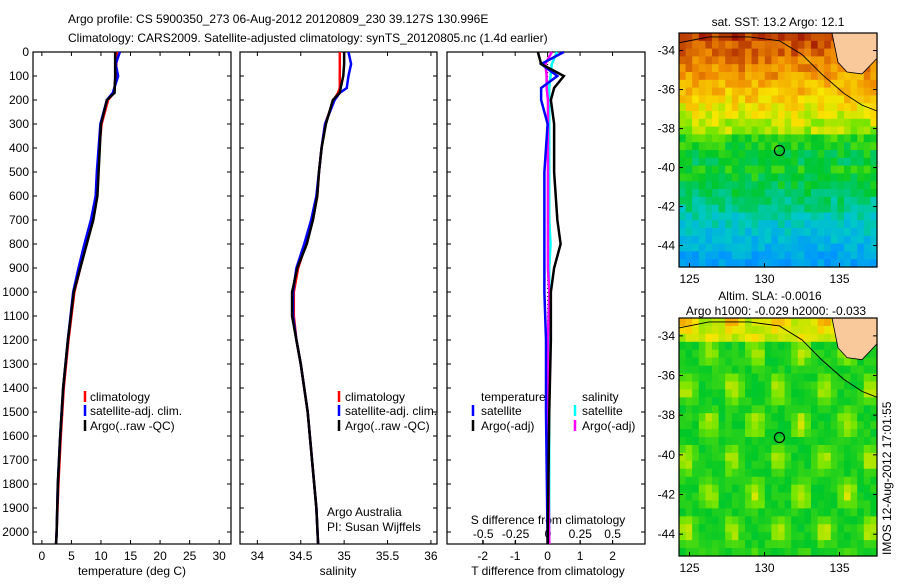 The width and height of the screenshot is (900, 585). What do you see at coordinates (513, 397) in the screenshot?
I see `legend-temperature-title: temperature` at bounding box center [513, 397].